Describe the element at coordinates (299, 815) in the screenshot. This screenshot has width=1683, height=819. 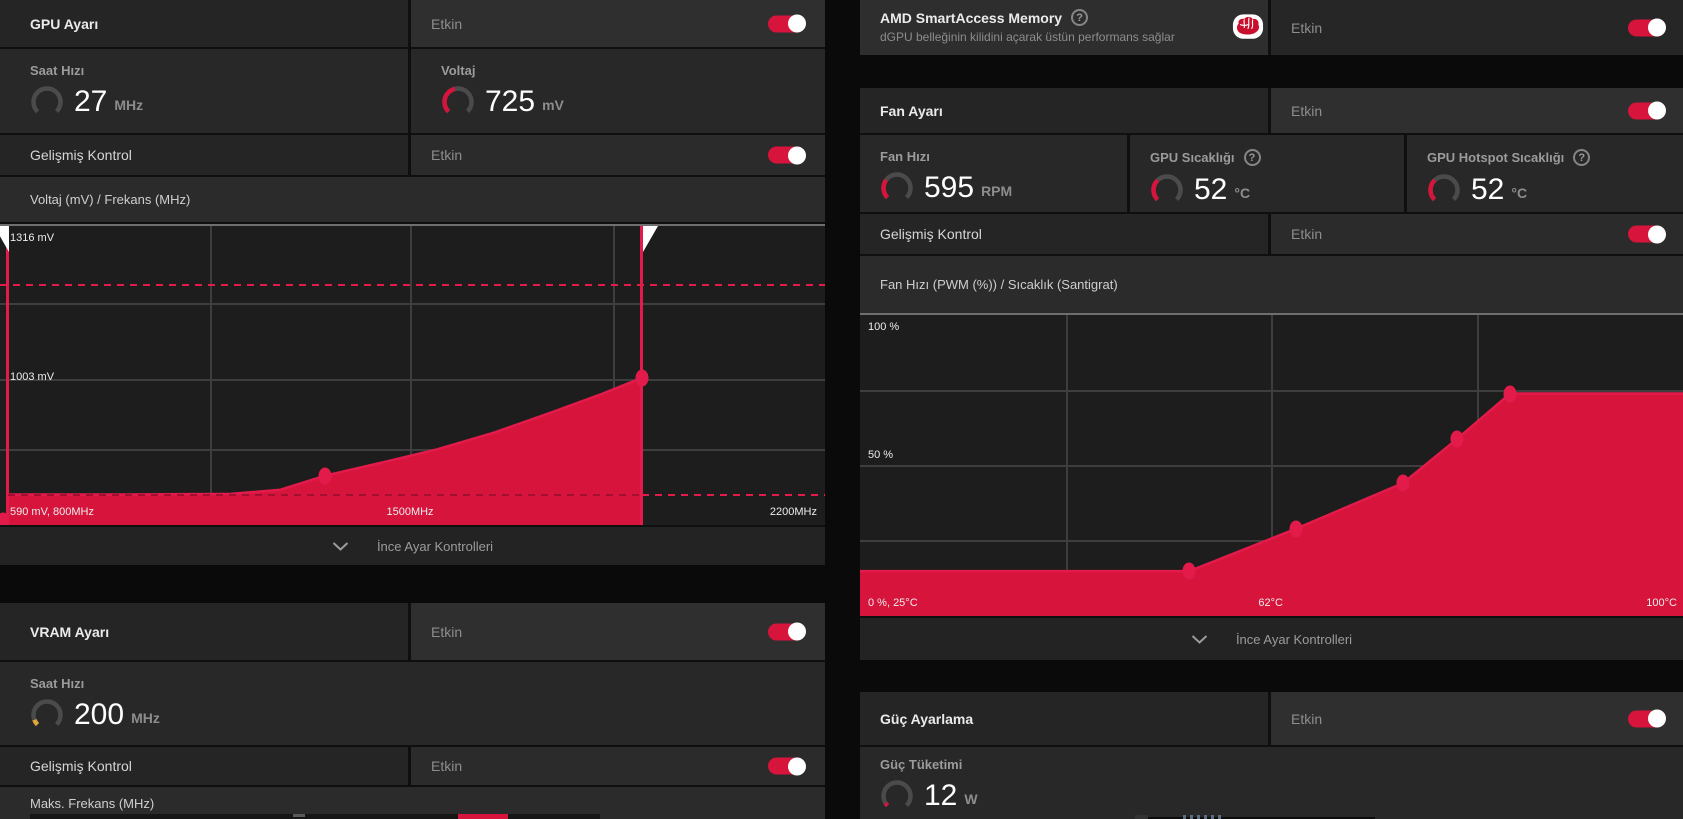
I see `slider-tick` at that location.